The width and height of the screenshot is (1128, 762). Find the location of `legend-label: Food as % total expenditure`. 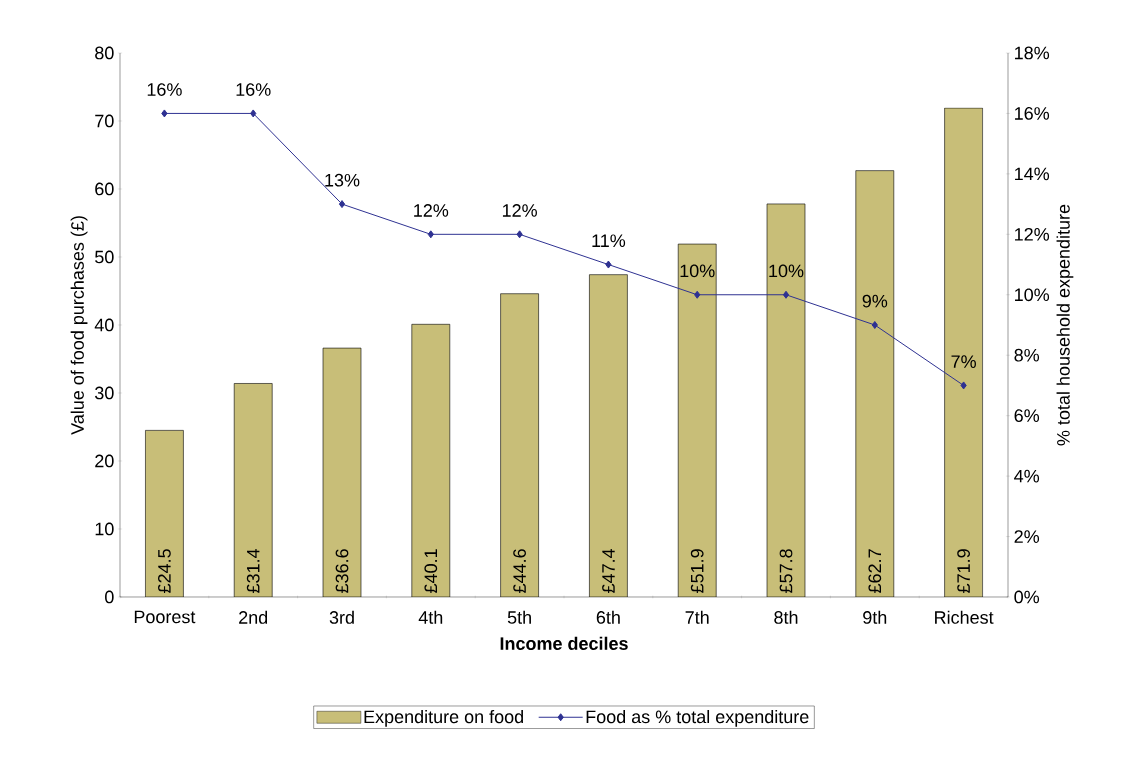

legend-label: Food as % total expenditure is located at coordinates (697, 718).